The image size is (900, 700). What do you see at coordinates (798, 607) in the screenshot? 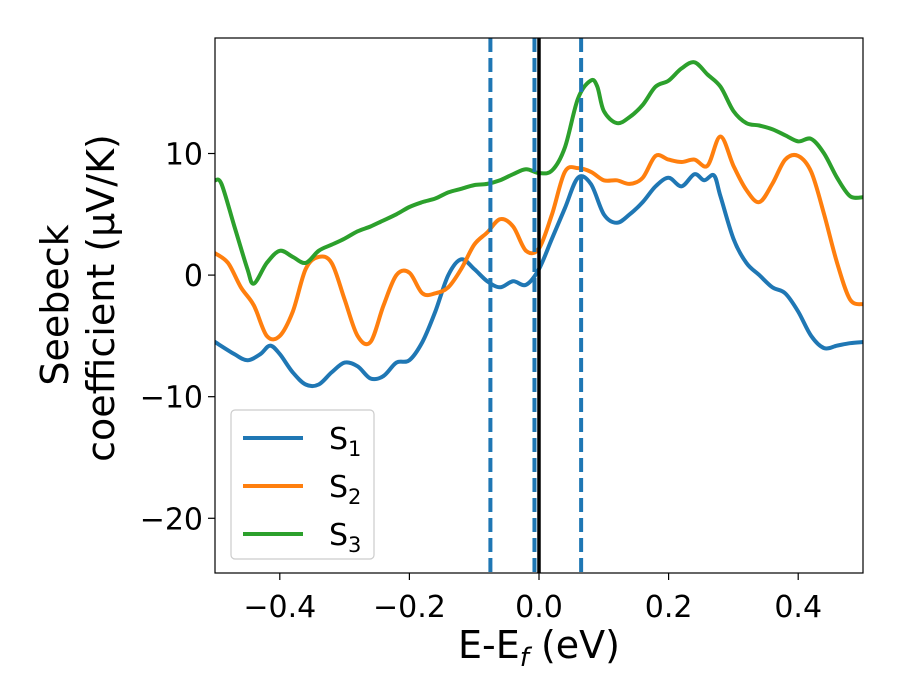
I see `x-tick-label: 0.4` at bounding box center [798, 607].